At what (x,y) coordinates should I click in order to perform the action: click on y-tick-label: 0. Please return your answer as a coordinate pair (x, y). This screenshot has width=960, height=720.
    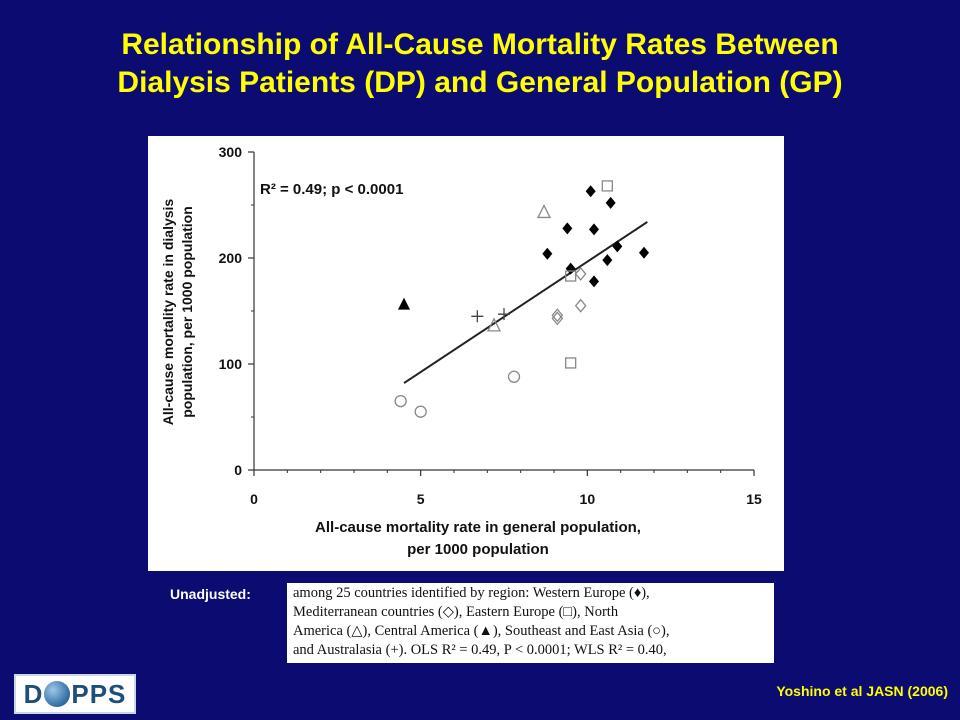
    Looking at the image, I should click on (238, 470).